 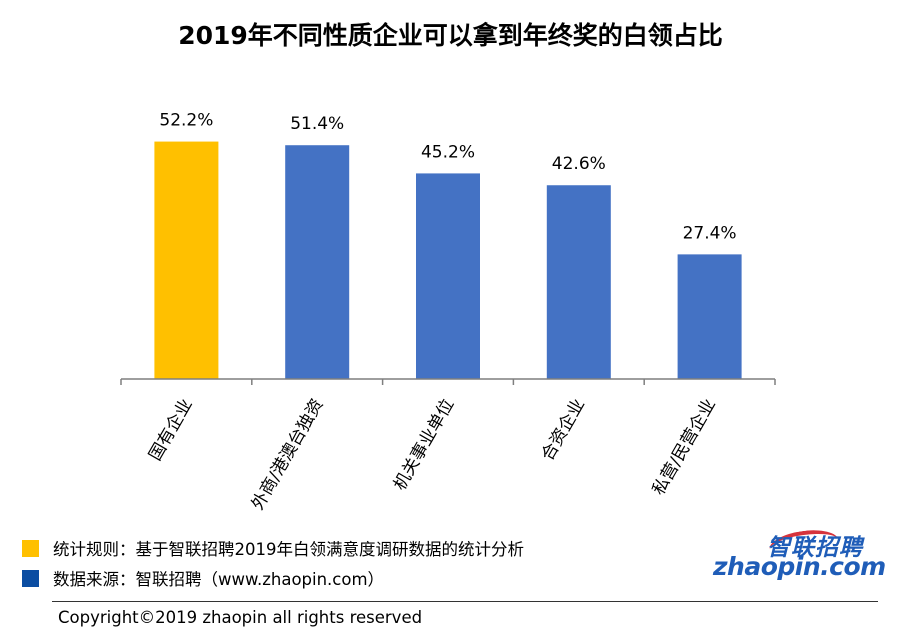 I want to click on zhaopin-logo: 智联招聘 zhaopin.com, so click(x=797, y=555).